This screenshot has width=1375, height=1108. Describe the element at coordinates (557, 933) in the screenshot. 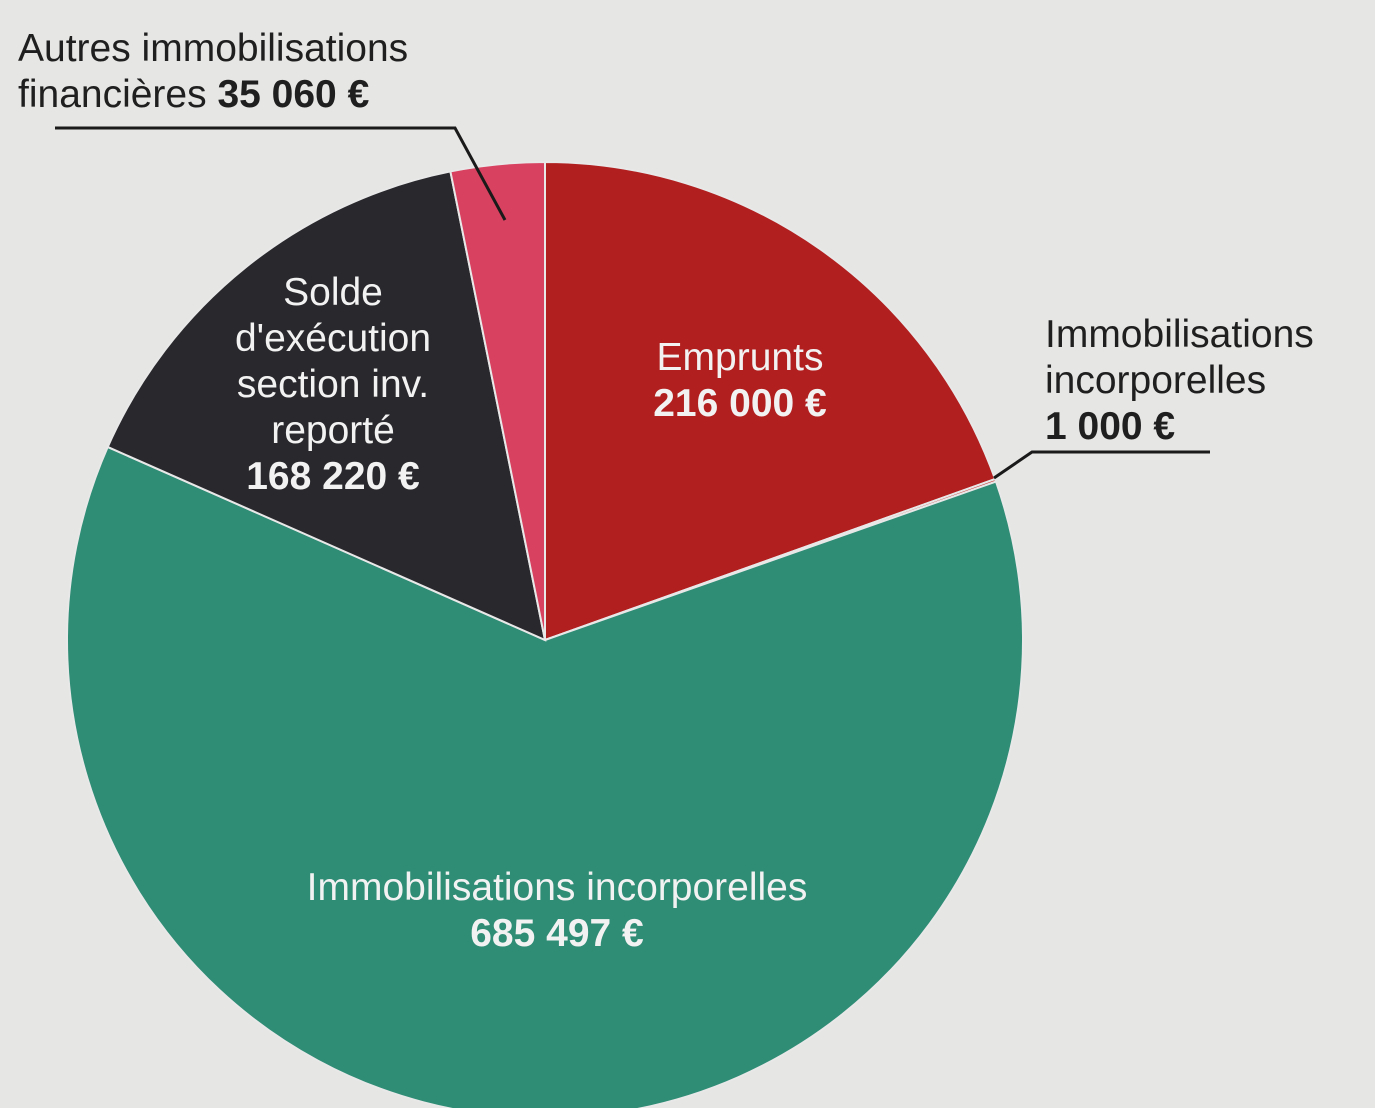

I see `value-label: 685 497 €` at that location.